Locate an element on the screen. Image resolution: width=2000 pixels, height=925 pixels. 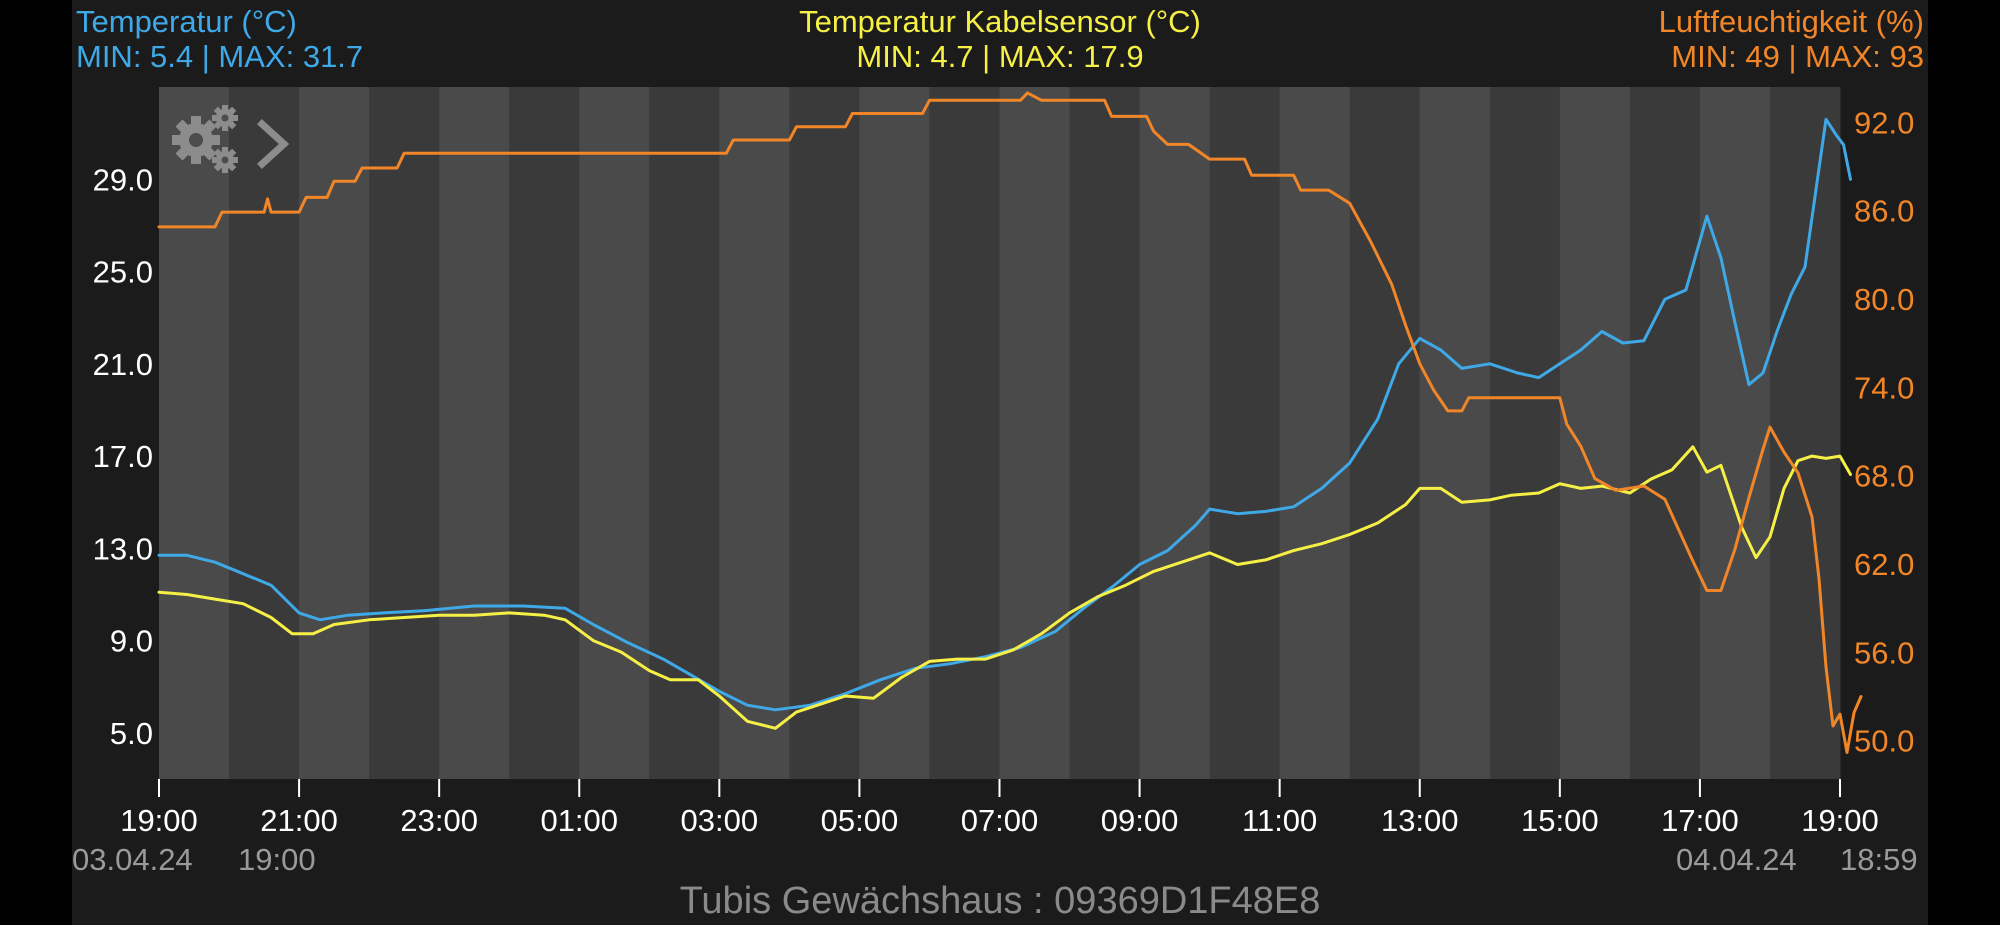
legend-humidity: Luftfeuchtigkeit (%) MIN: 49 | MAX: 93 is located at coordinates (1791, 39).